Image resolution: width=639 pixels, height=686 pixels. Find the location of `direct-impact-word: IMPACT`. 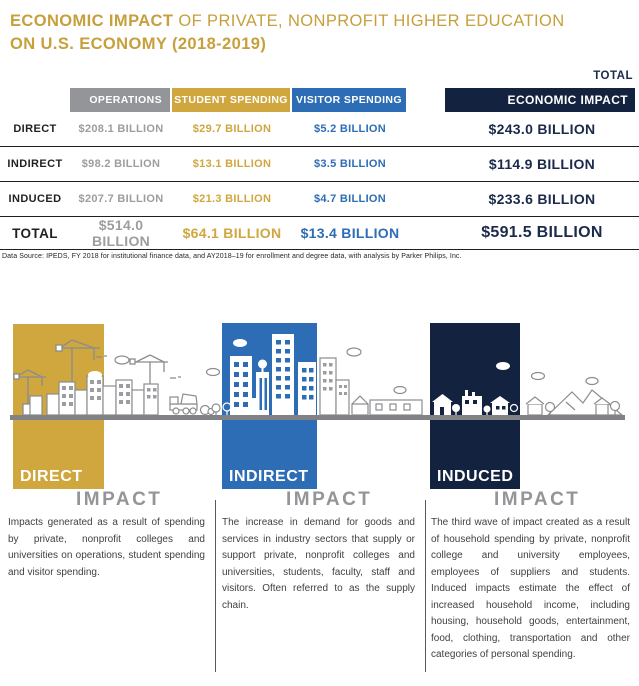

direct-impact-word: IMPACT is located at coordinates (119, 499).